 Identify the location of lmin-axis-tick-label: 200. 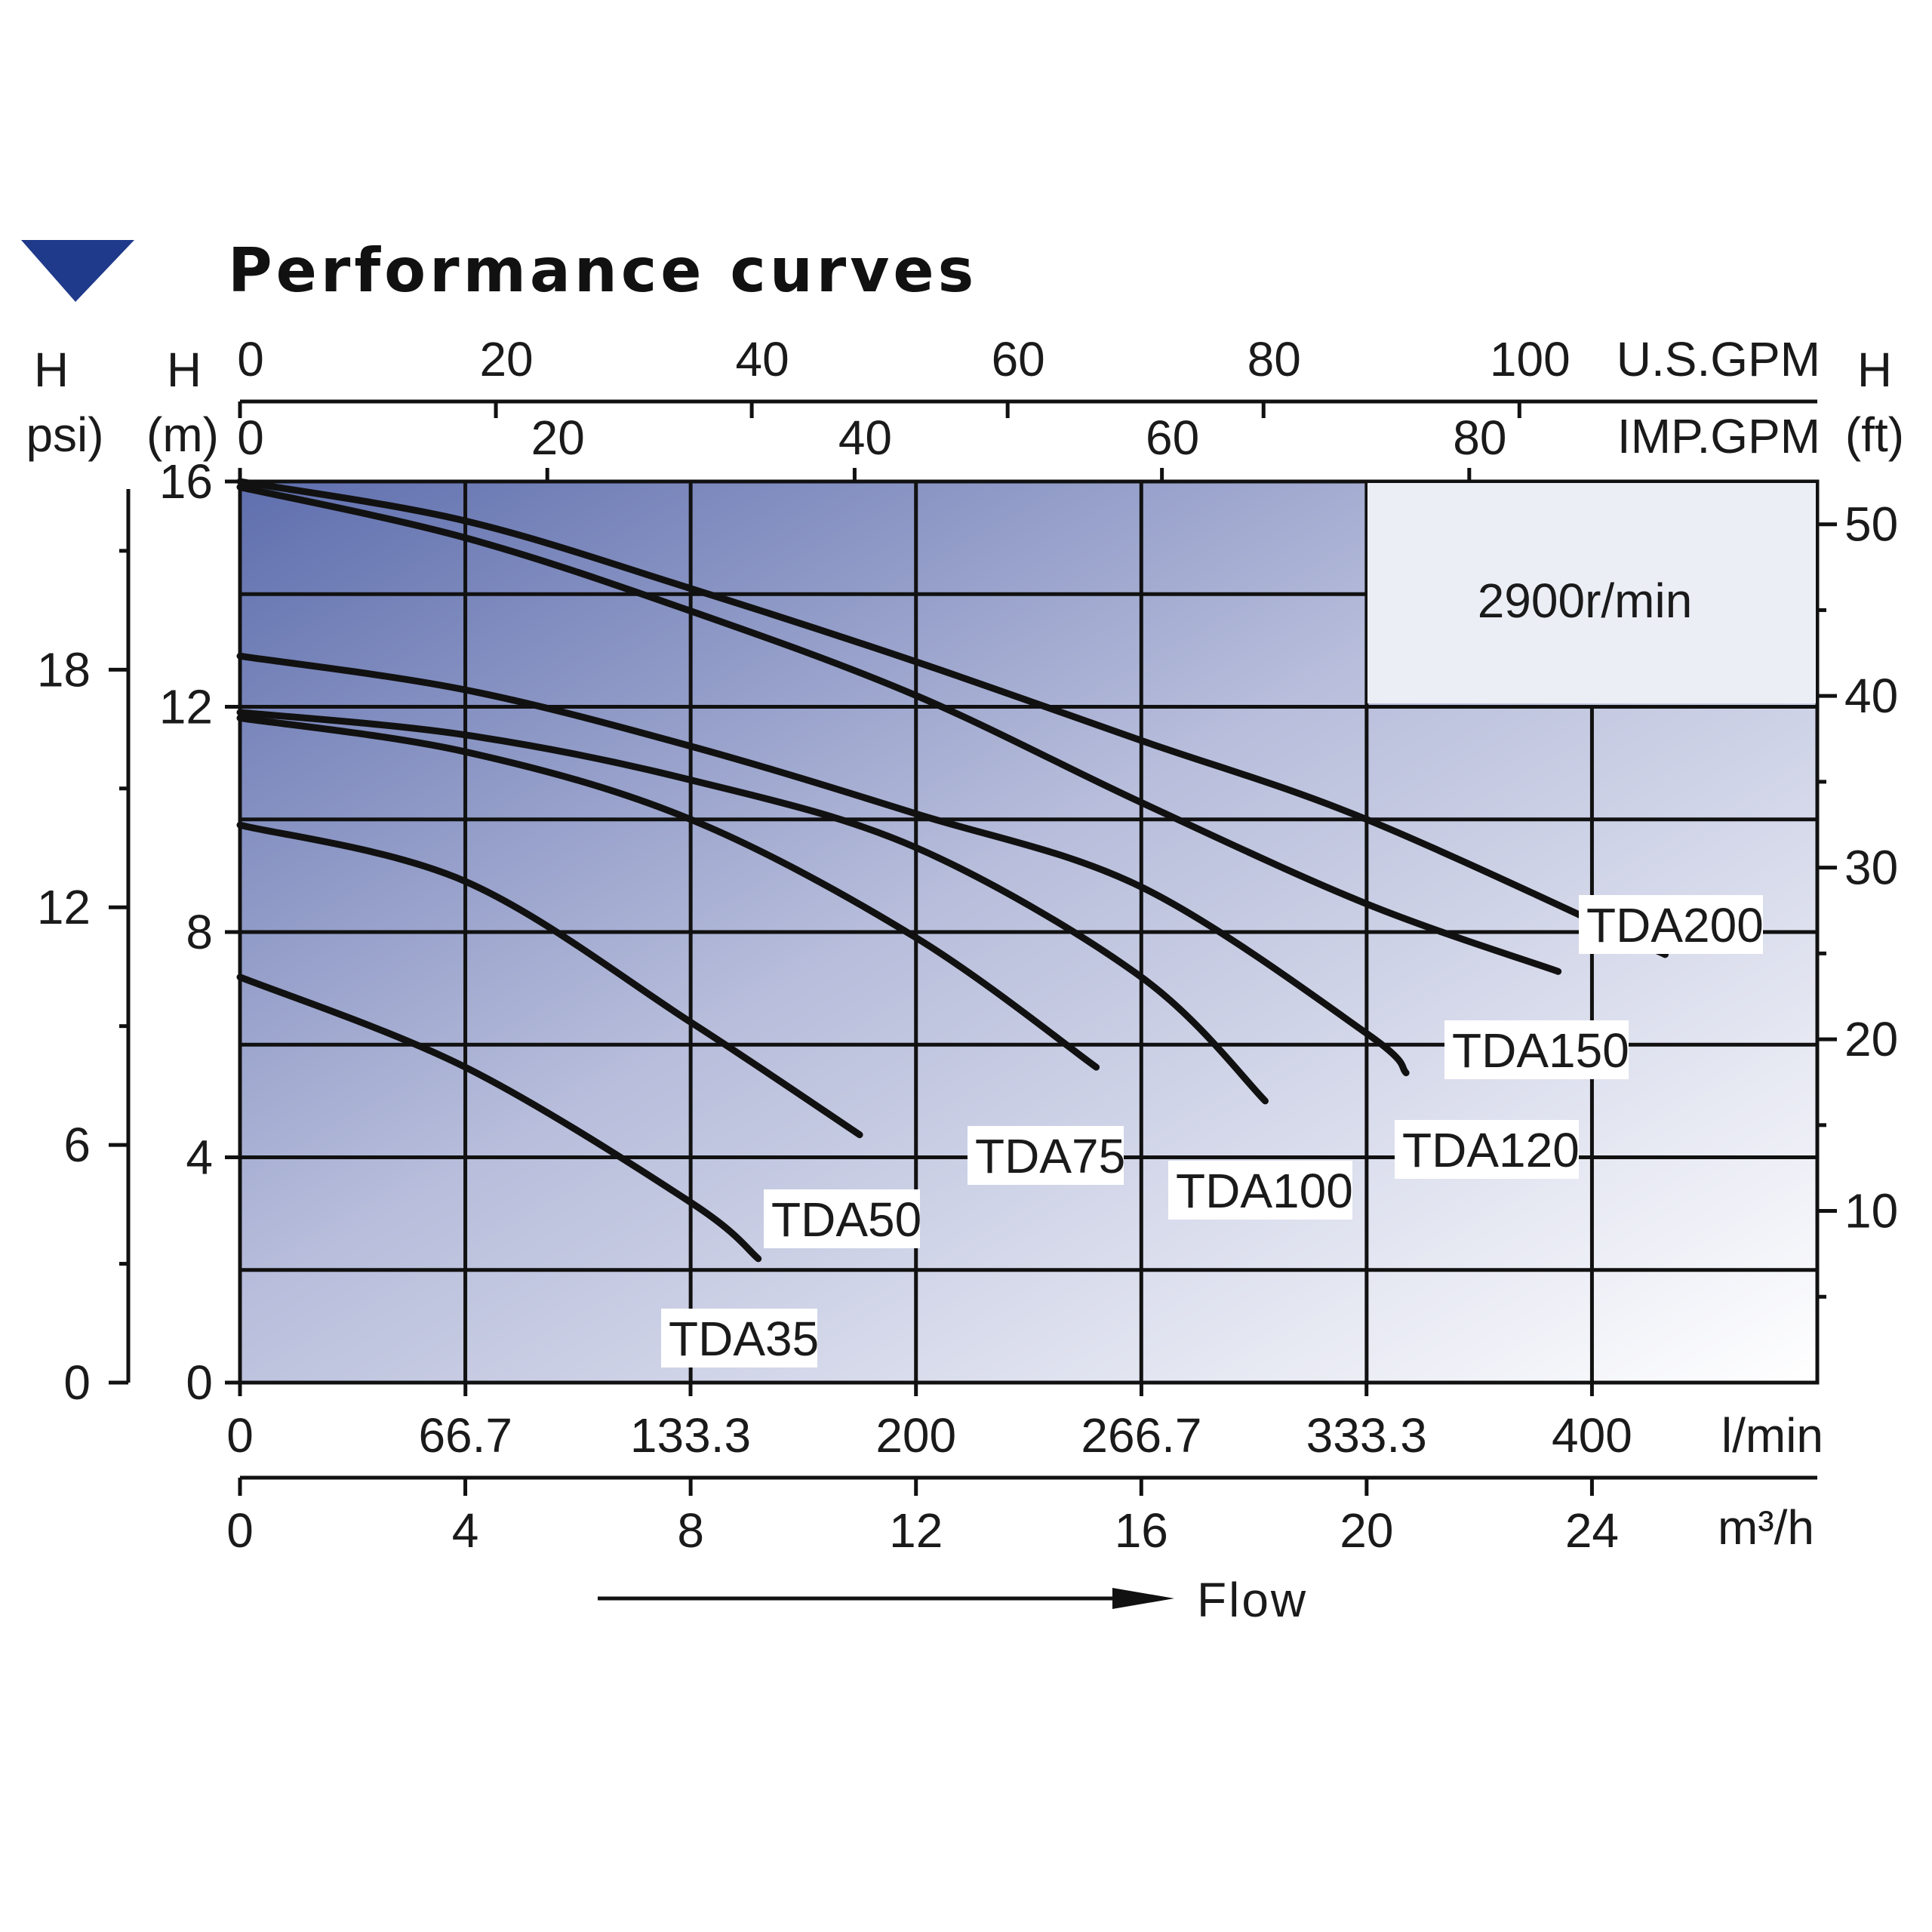
(915, 1435).